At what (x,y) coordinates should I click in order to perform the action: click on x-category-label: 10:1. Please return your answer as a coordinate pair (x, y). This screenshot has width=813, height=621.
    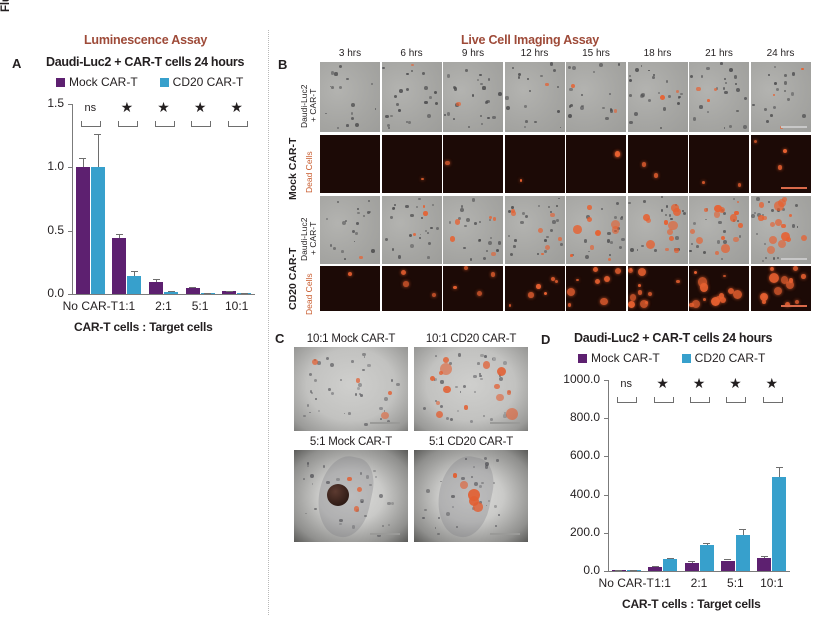
    Looking at the image, I should click on (237, 306).